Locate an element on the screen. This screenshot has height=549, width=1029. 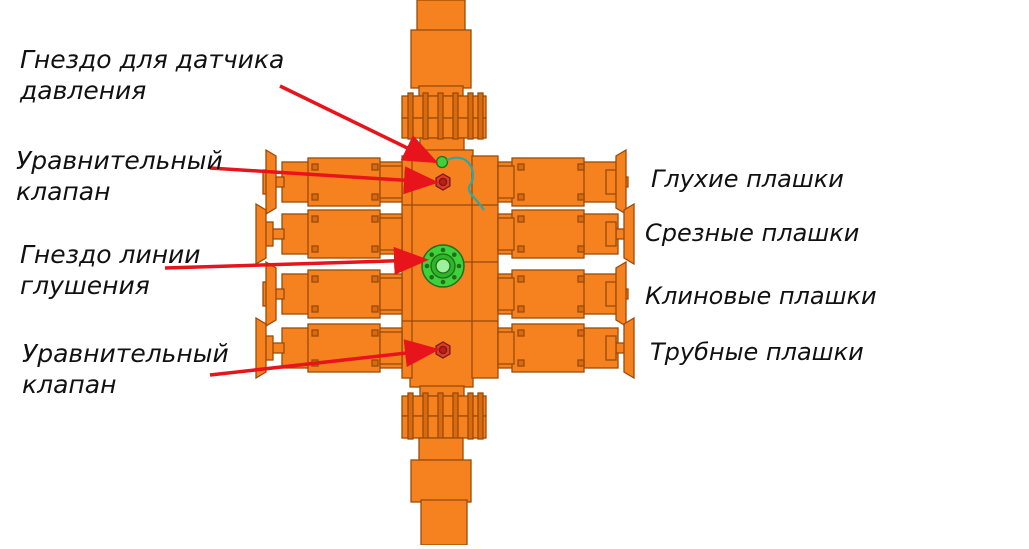
bottom-pipe is located at coordinates (444, 522).